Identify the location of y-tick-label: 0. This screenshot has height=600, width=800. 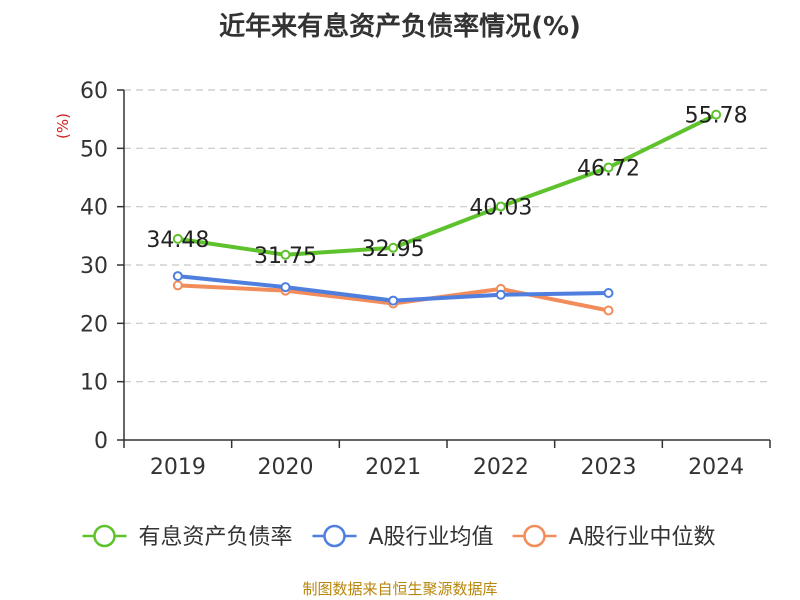
(101, 441).